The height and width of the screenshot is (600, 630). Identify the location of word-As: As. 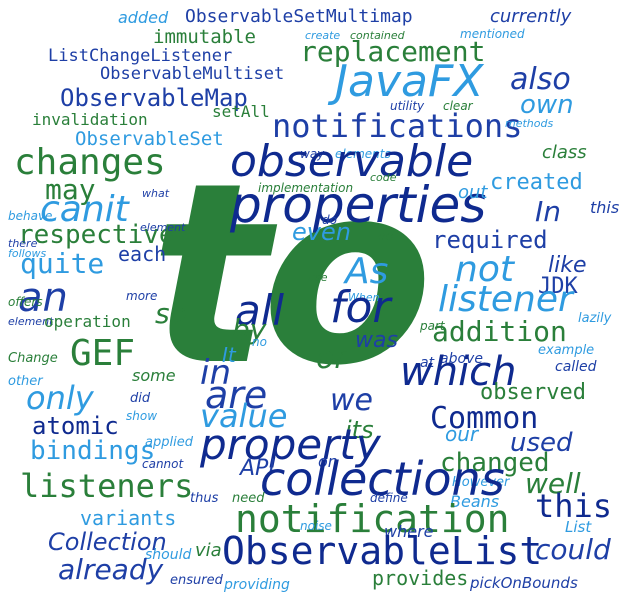
(367, 271).